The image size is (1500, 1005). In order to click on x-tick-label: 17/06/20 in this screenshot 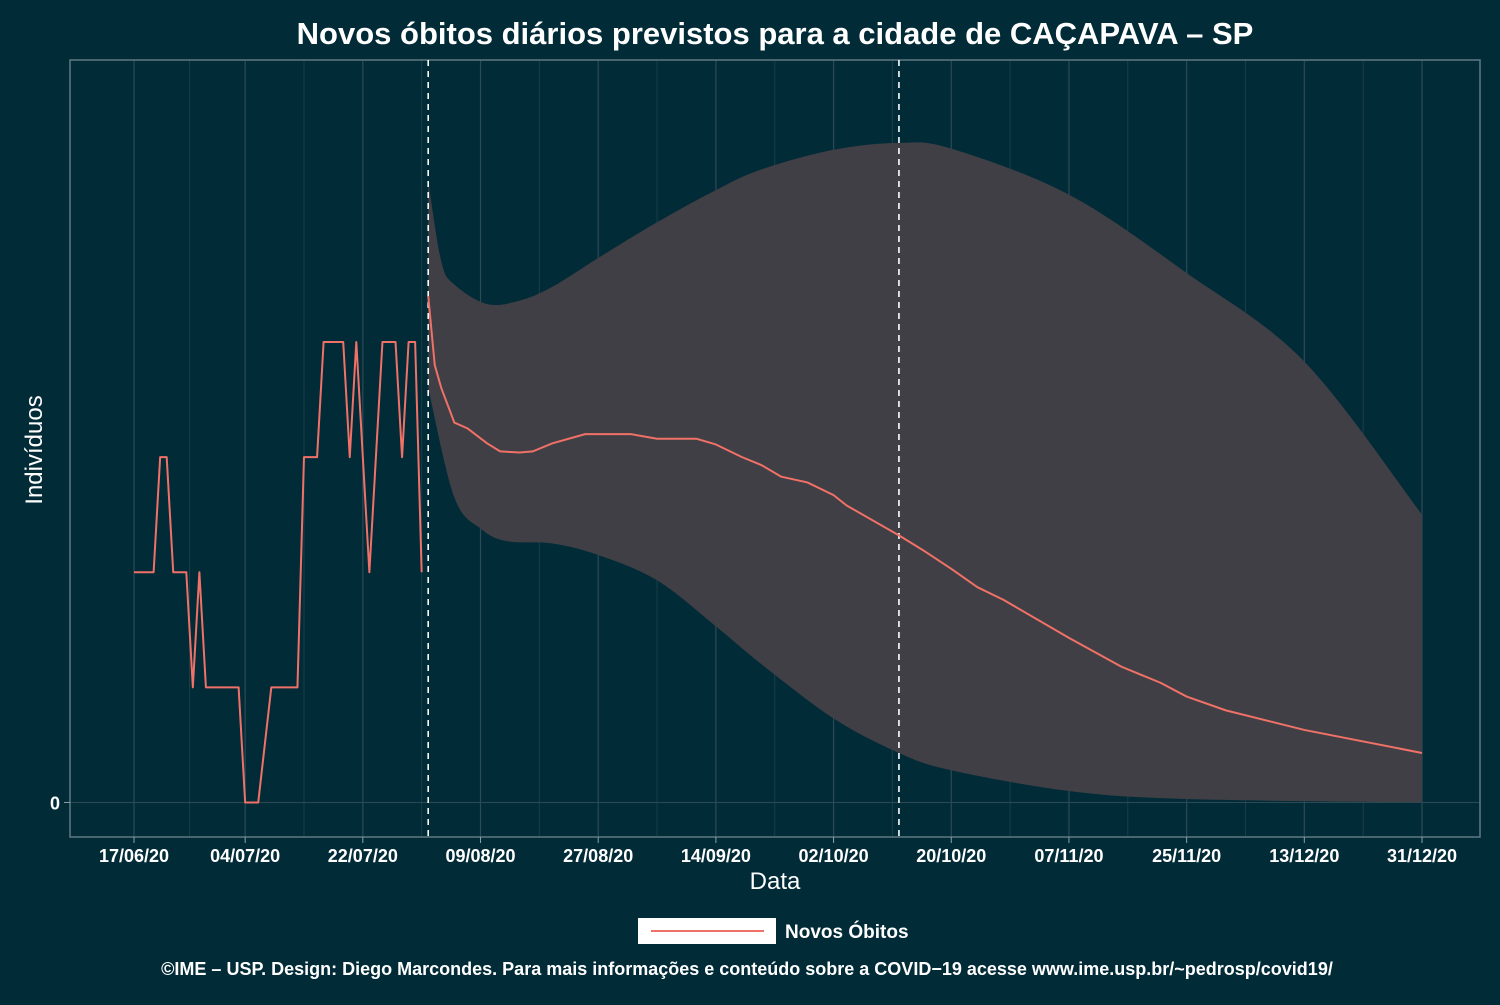, I will do `click(134, 856)`.